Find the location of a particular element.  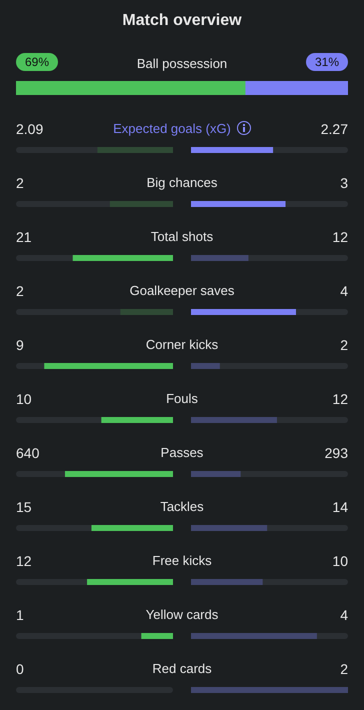

data-label: 31% is located at coordinates (327, 62).